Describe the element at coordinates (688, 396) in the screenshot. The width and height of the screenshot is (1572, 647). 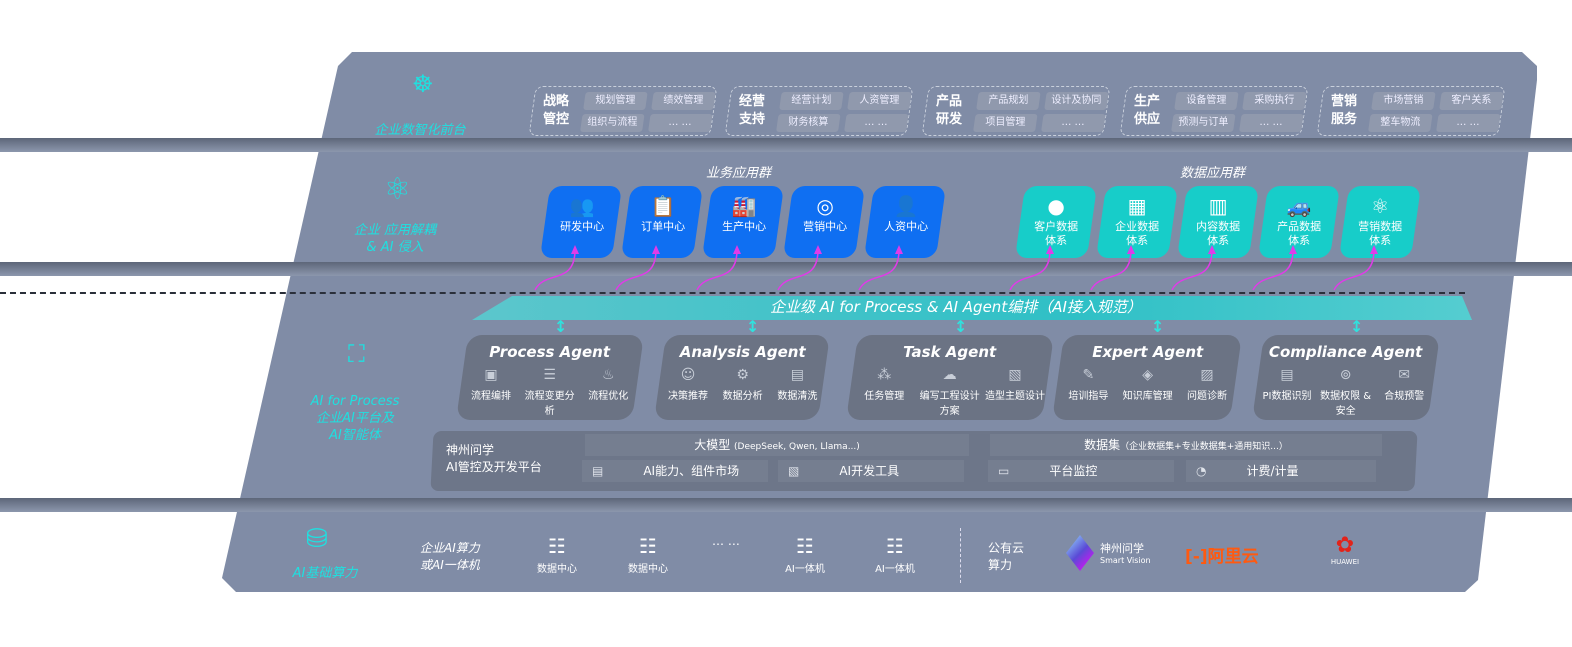
I see `agent-item-label: 决策推荐` at that location.